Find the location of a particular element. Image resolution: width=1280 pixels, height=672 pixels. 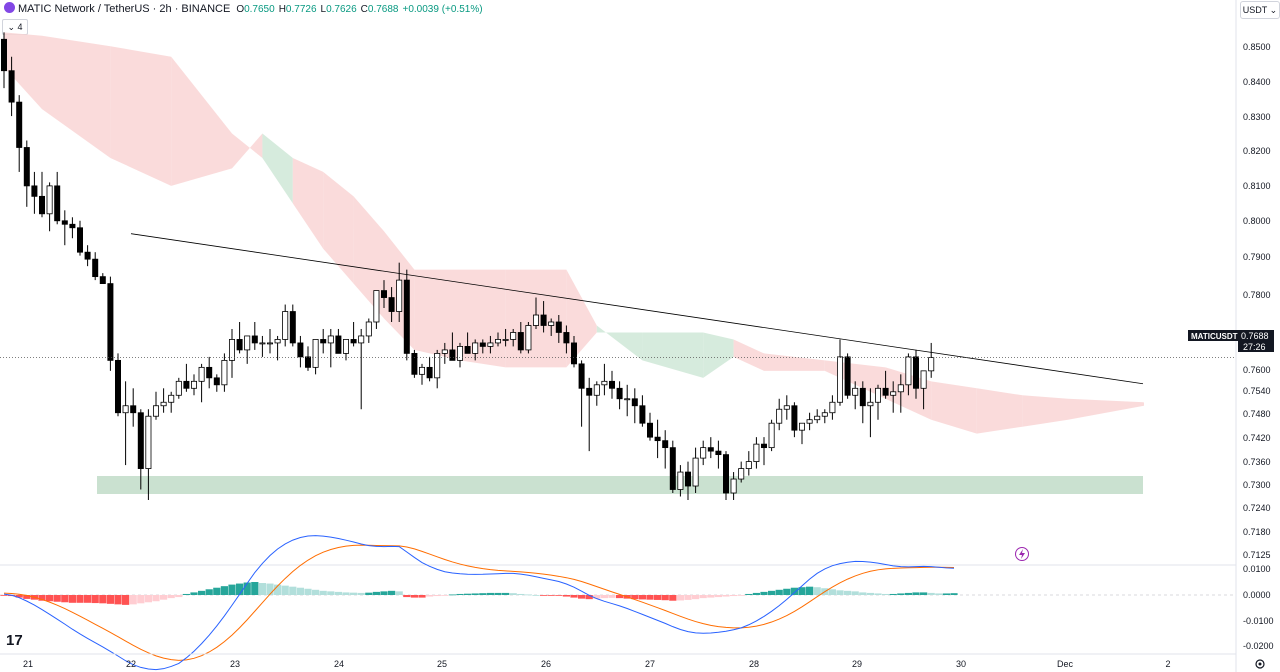

tradingview-logo: 17 is located at coordinates (14, 640).